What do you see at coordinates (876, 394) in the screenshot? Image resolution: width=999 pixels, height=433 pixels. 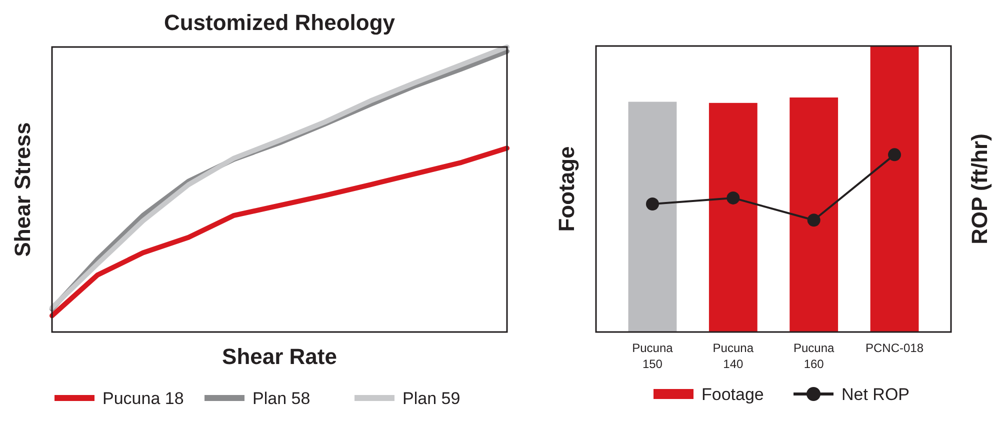 I see `legend-label: Net ROP` at bounding box center [876, 394].